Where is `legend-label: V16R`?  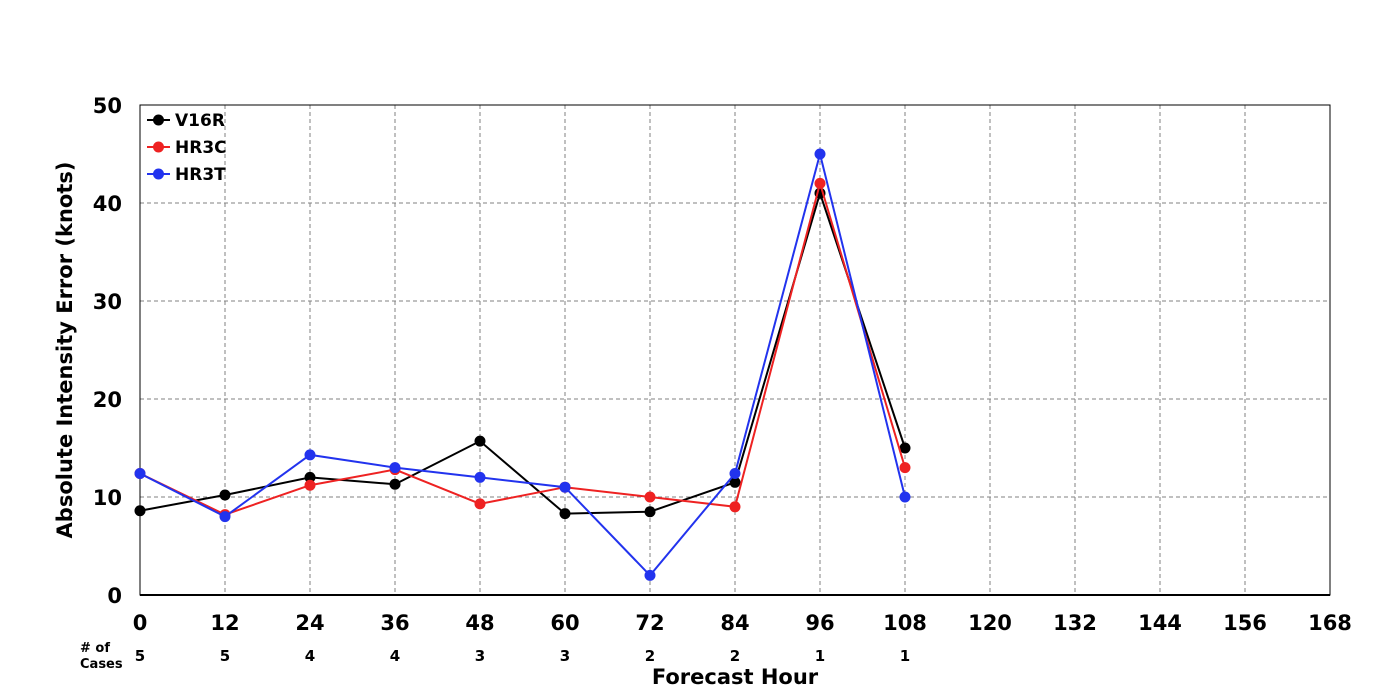 legend-label: V16R is located at coordinates (200, 121).